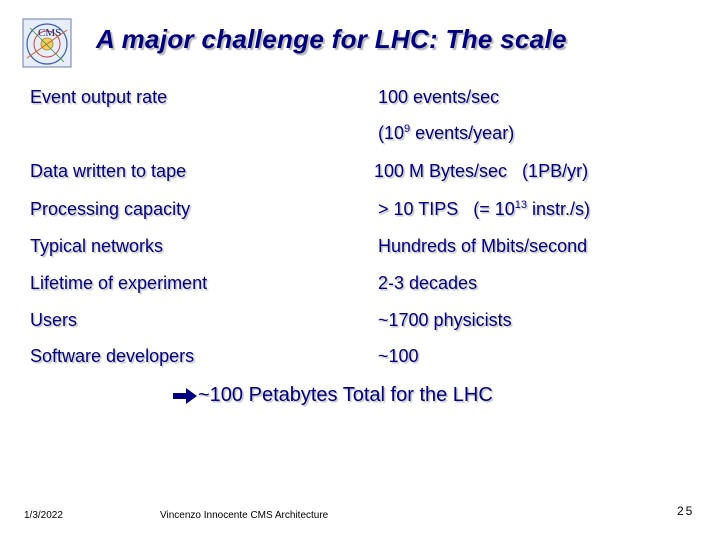 Image resolution: width=720 pixels, height=540 pixels. Describe the element at coordinates (244, 515) in the screenshot. I see `footer-author: Vincenzo Innocente CMS Architecture` at that location.